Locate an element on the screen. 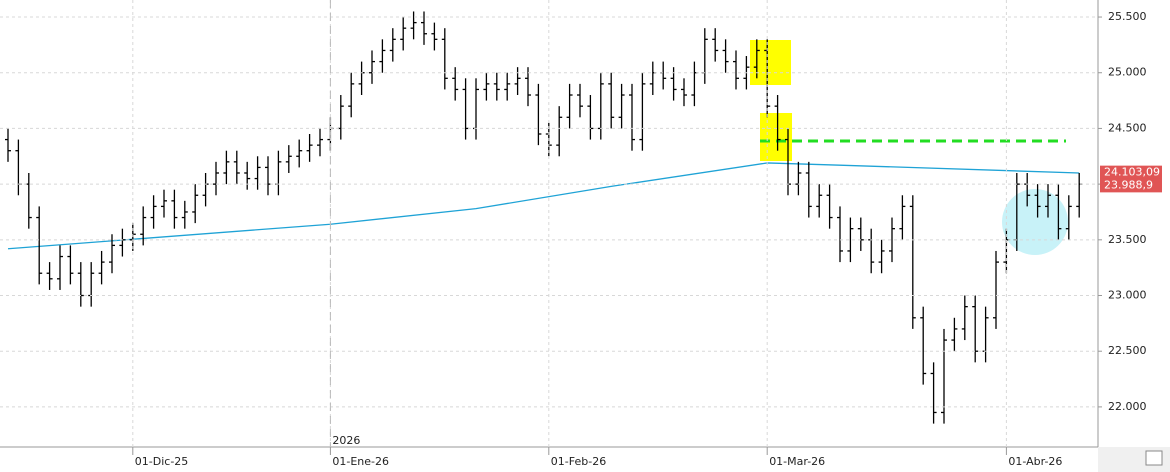 The height and width of the screenshot is (472, 1170). y-tick-label: 23.000 is located at coordinates (1127, 295).